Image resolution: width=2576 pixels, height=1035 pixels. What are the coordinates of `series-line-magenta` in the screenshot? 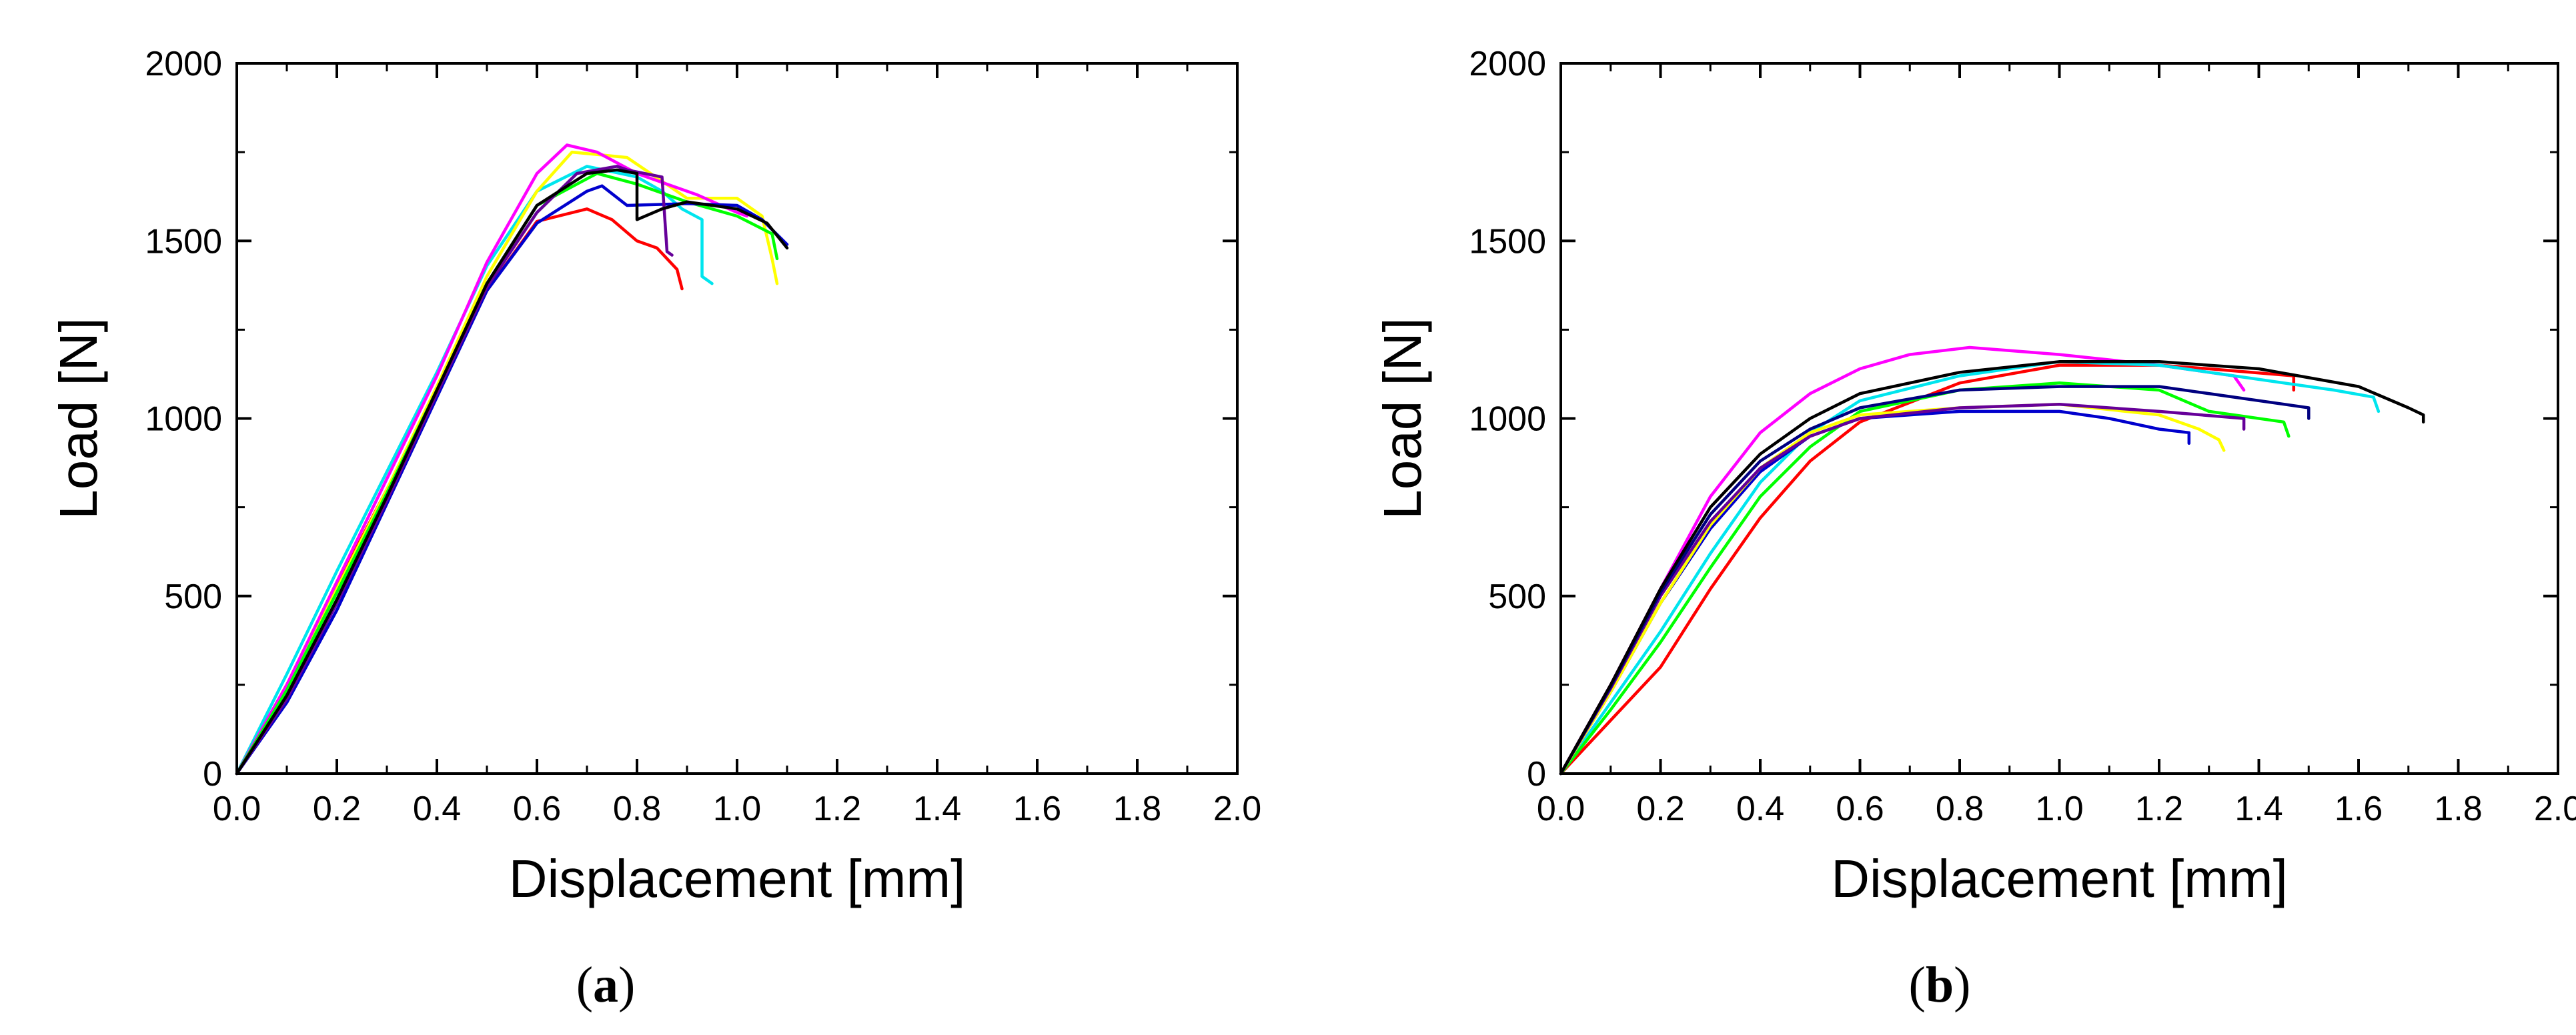 It's located at (492, 459).